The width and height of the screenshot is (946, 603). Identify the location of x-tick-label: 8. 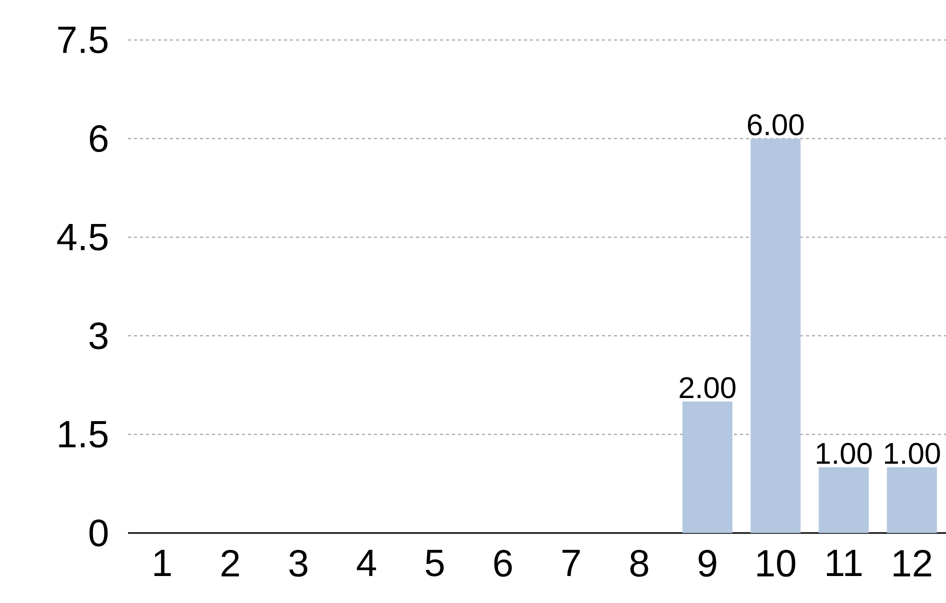
(639, 563).